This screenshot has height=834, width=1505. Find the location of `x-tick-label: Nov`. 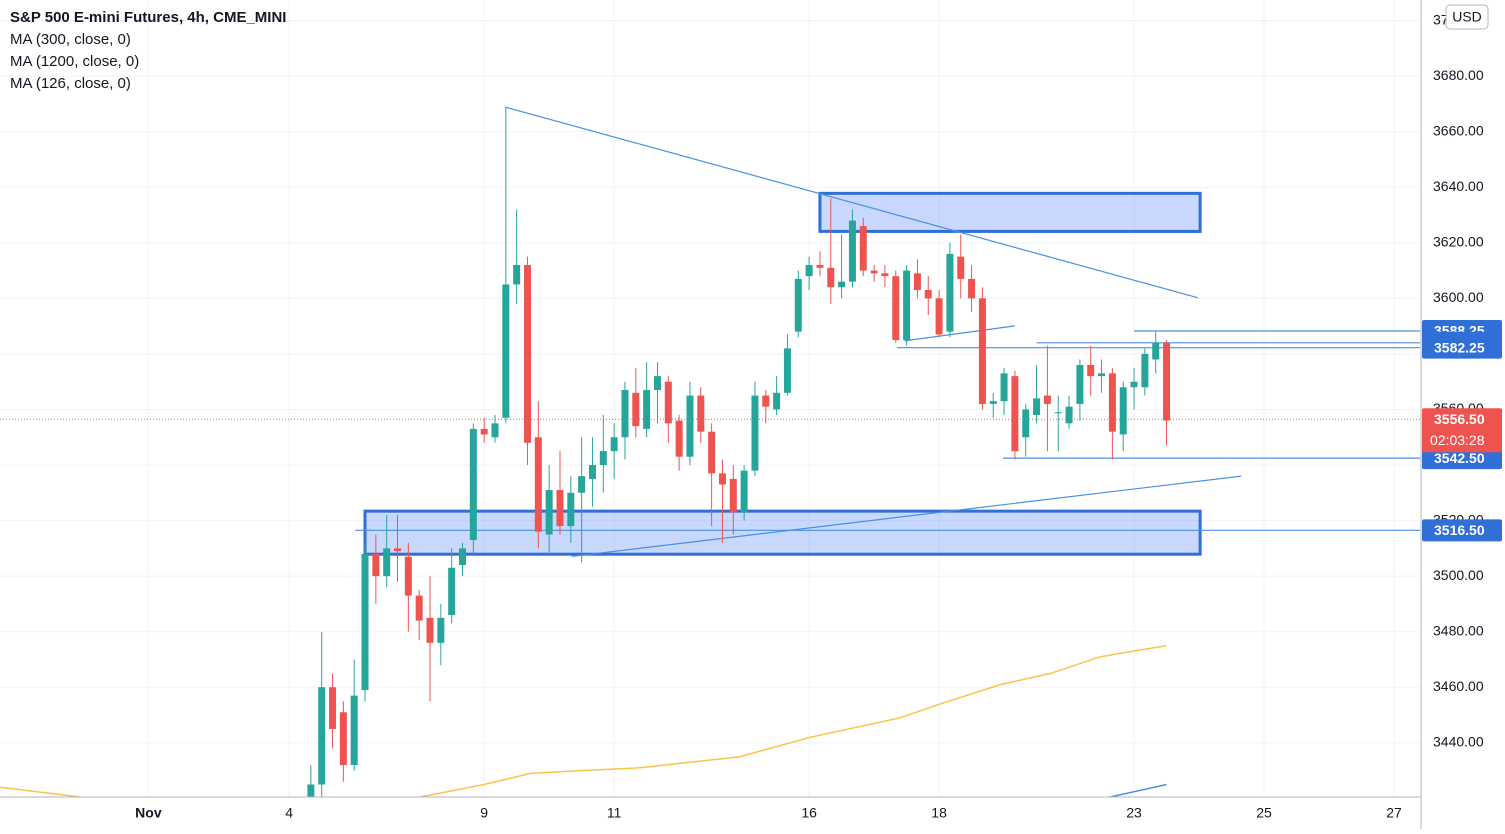

x-tick-label: Nov is located at coordinates (148, 813).